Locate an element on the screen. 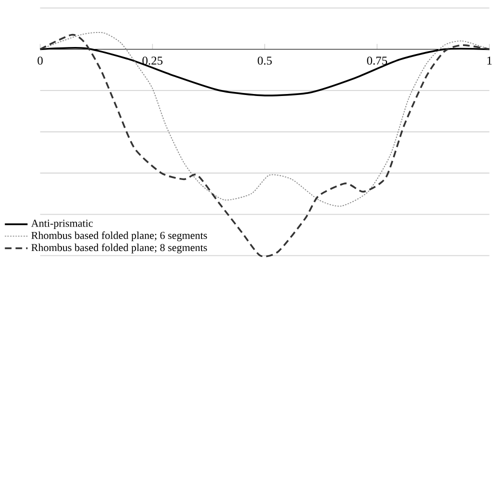 The height and width of the screenshot is (498, 500). legend-label: Anti-prismatic is located at coordinates (62, 224).